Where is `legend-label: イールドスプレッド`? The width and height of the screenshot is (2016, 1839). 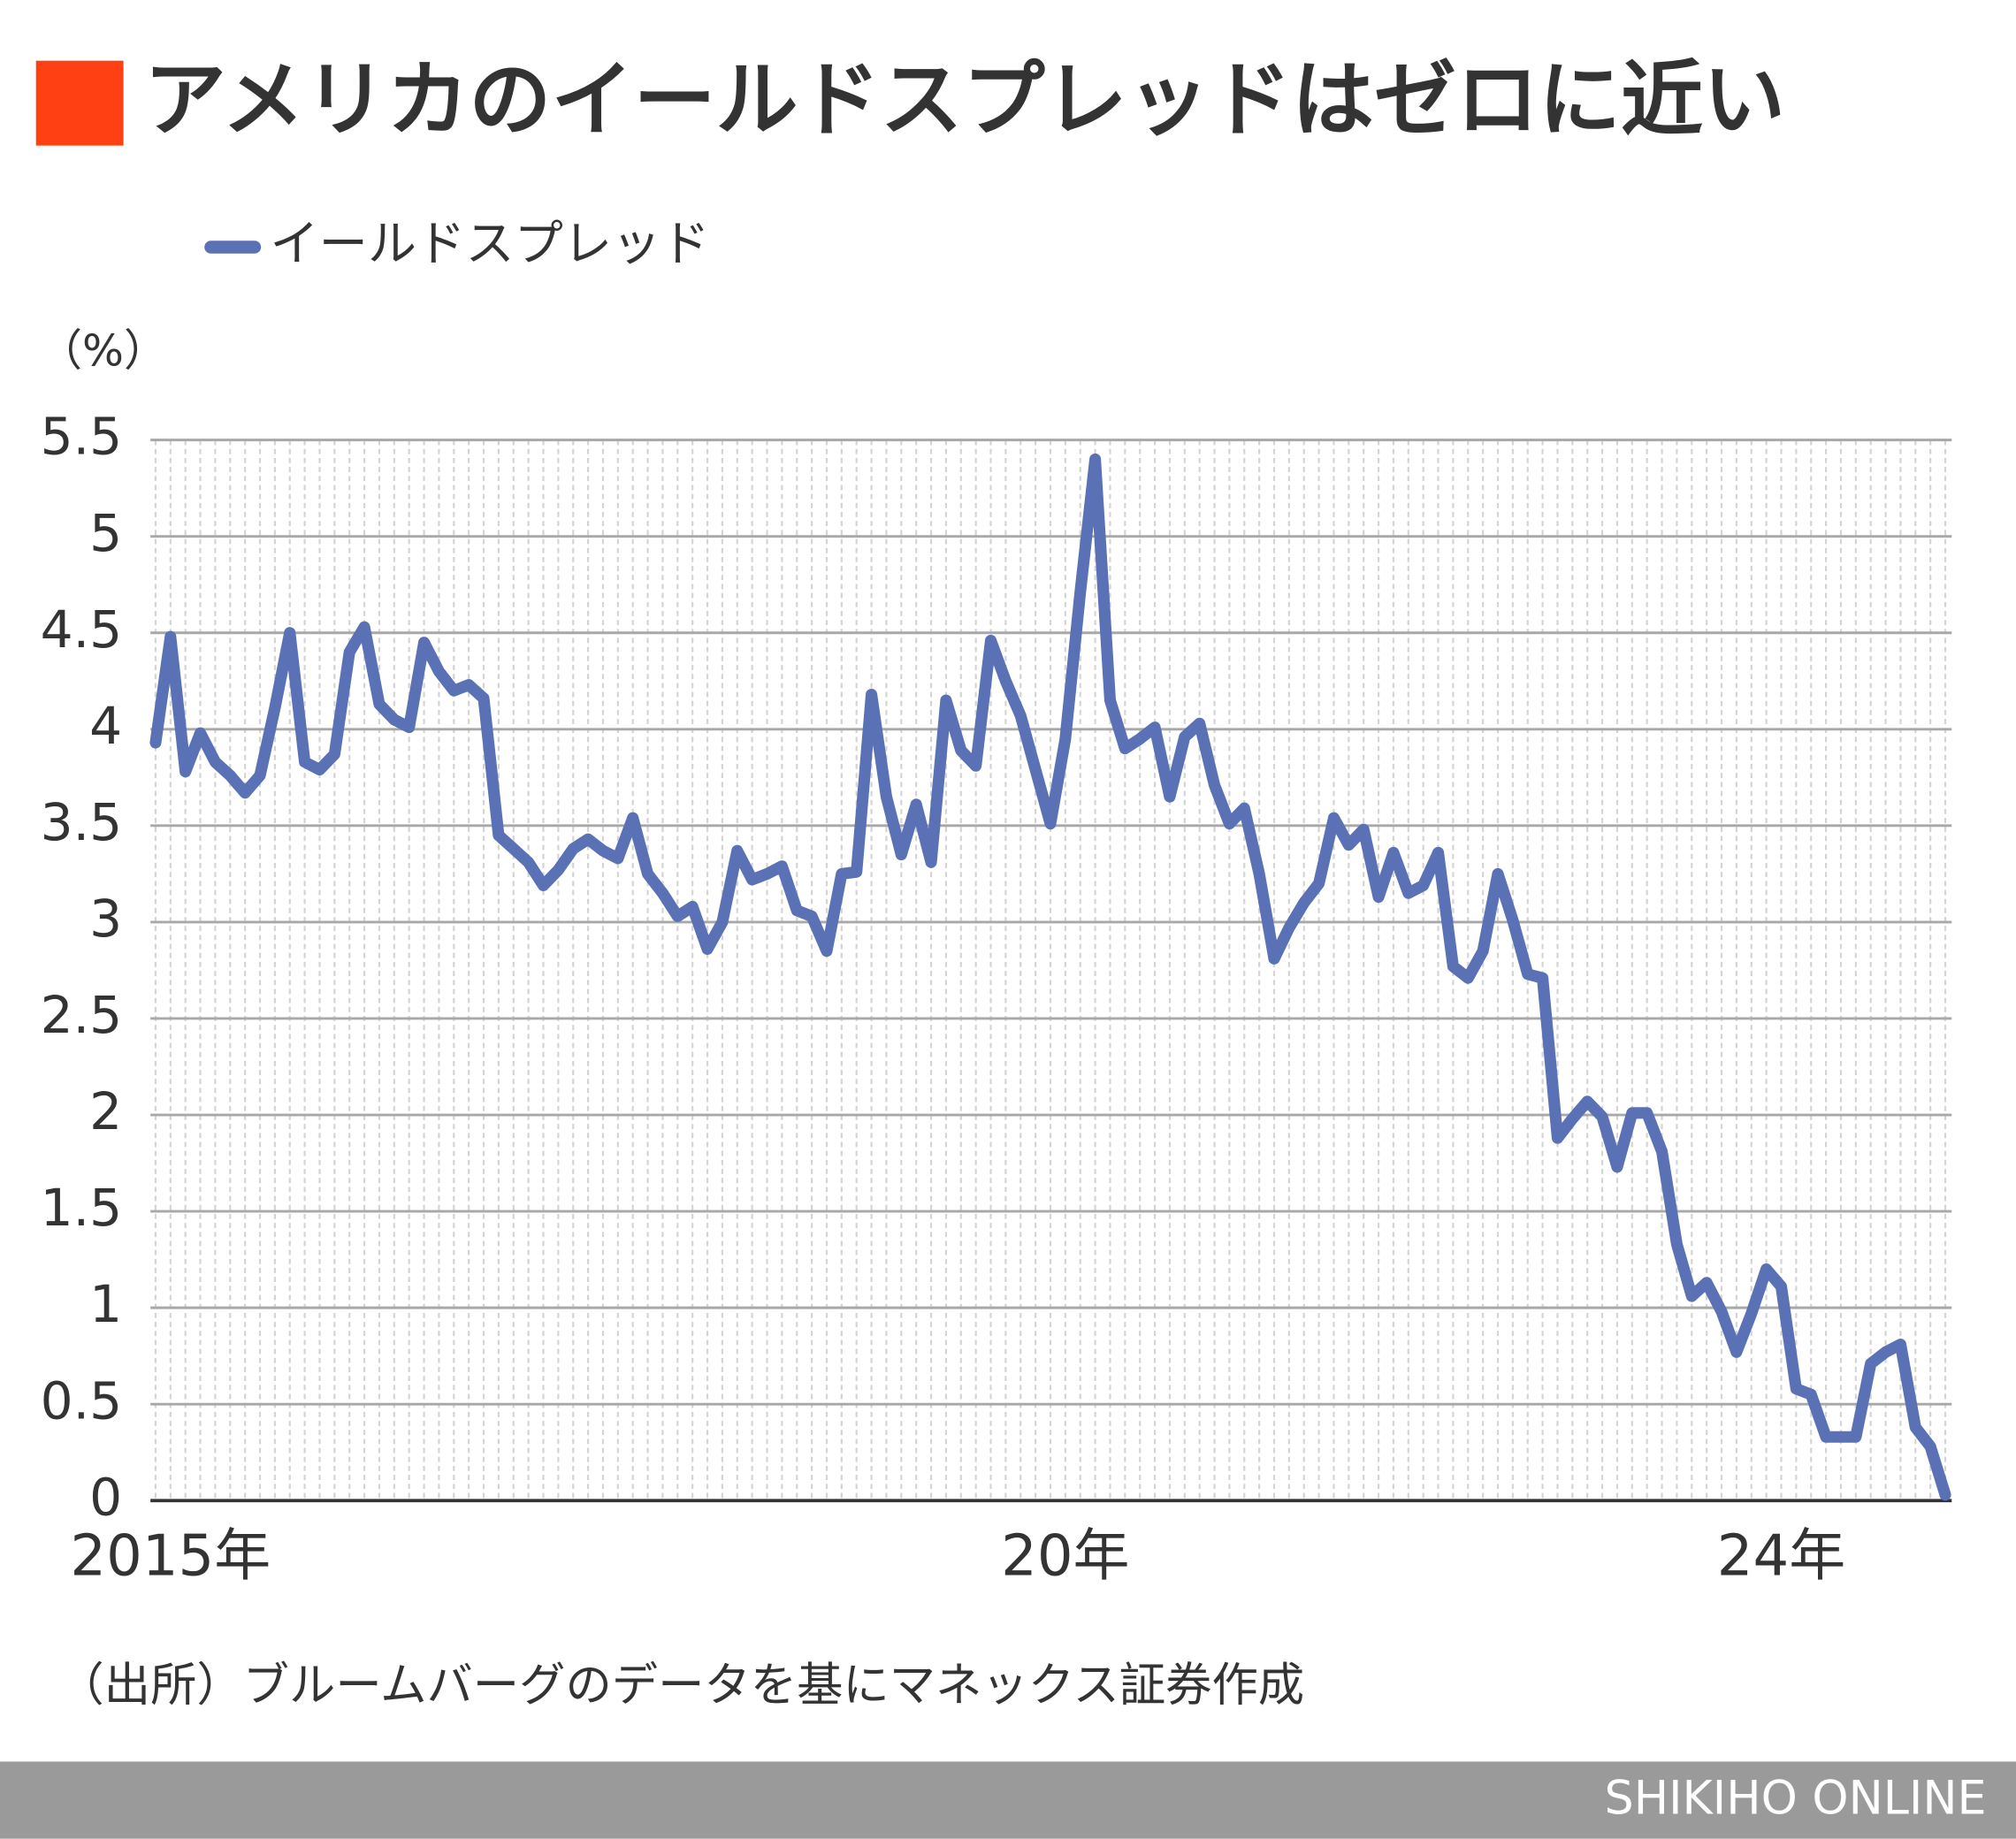
legend-label: イールドスプレッド is located at coordinates (489, 245).